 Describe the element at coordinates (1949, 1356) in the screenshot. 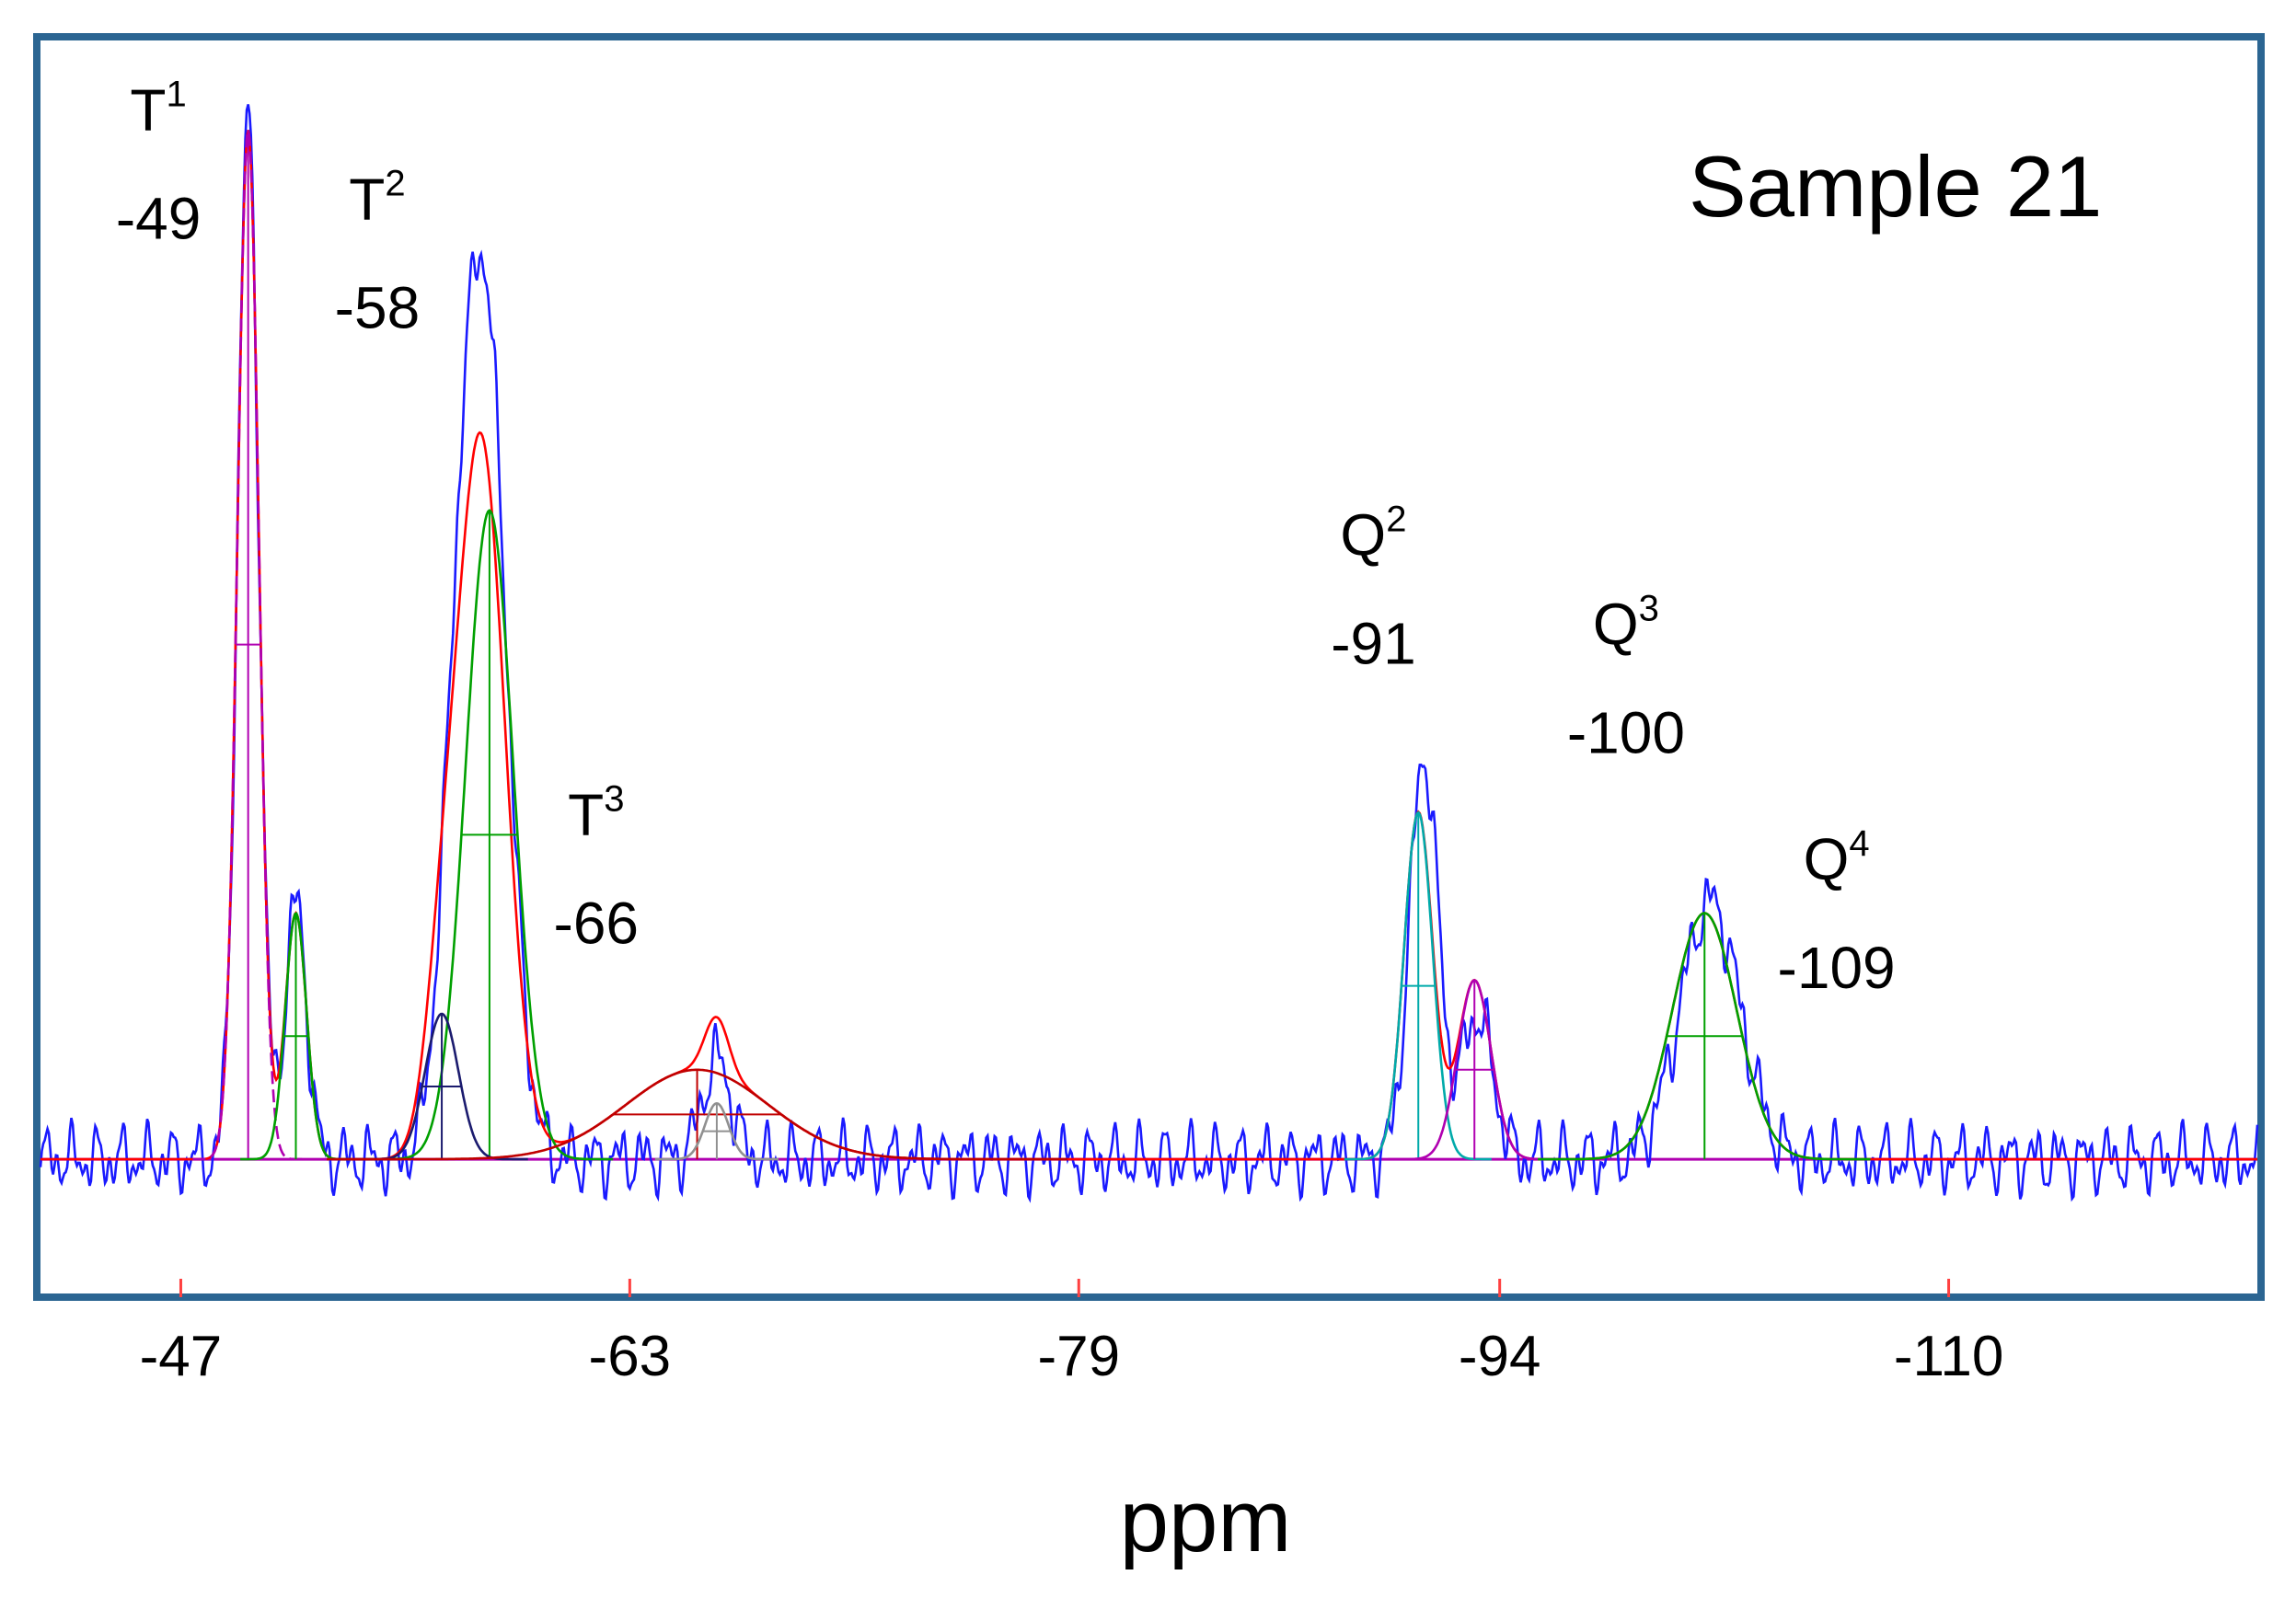

I see `x-tick-label: -110` at that location.